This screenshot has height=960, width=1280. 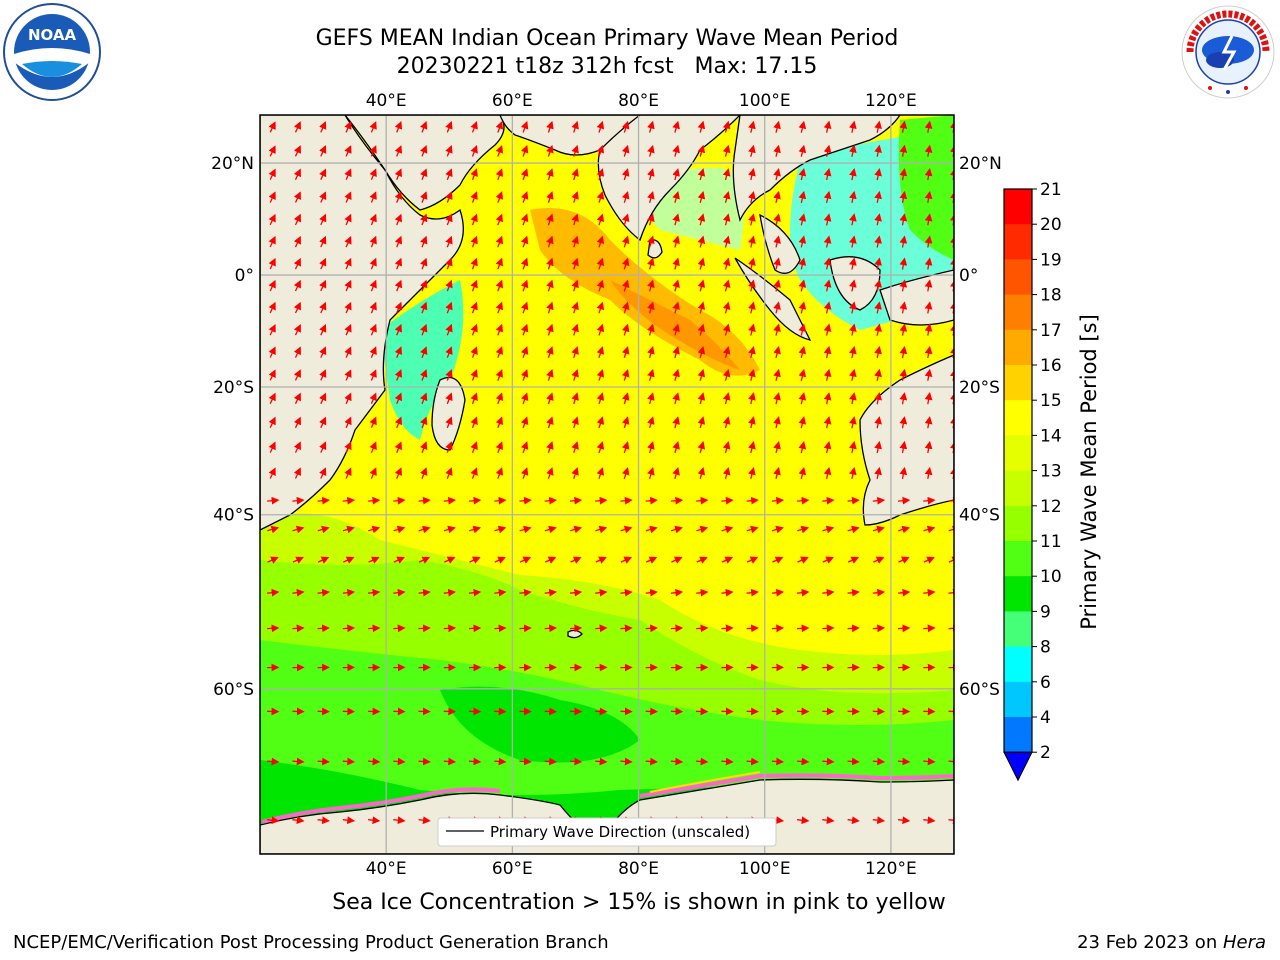 I want to click on colorbar-tick-label: 17, so click(x=1051, y=331).